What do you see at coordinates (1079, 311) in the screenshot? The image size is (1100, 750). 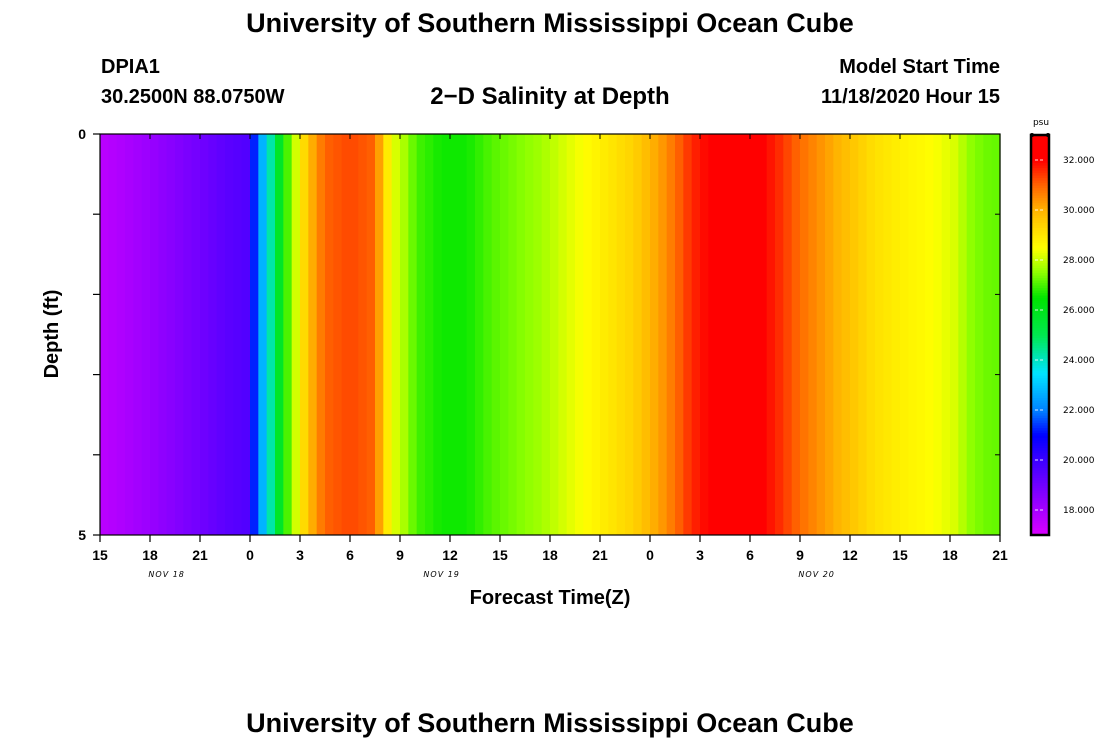 I see `colorbar-tick-label: 26.000` at bounding box center [1079, 311].